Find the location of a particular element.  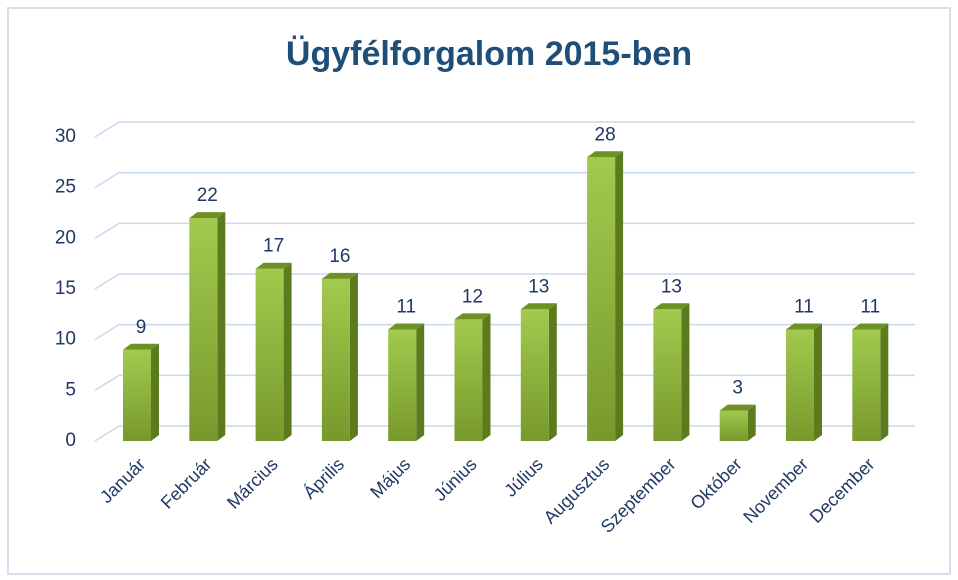

y-tick-label: 10 is located at coordinates (65, 339).